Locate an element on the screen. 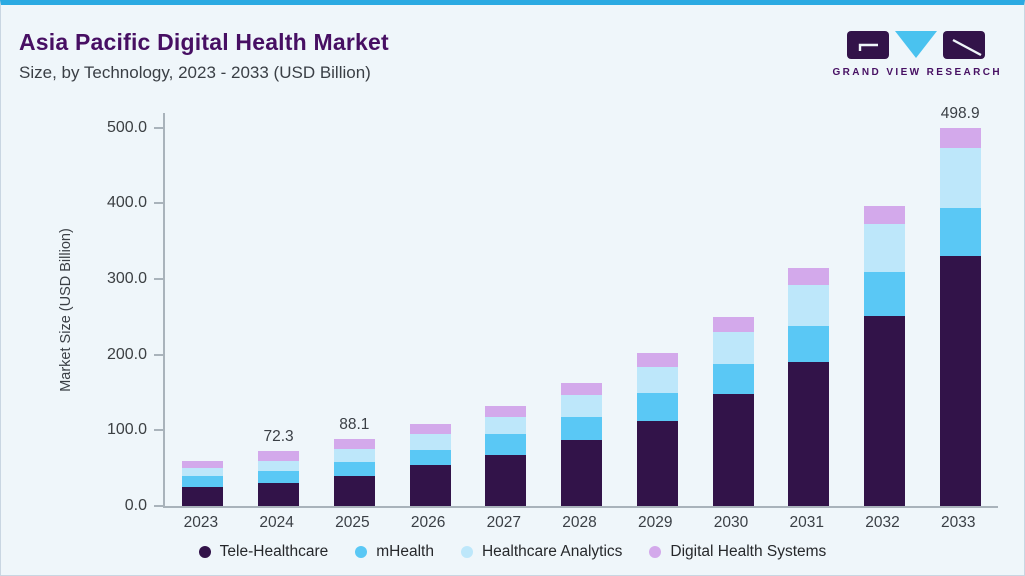 This screenshot has height=576, width=1025. bar-group-2023 is located at coordinates (203, 483).